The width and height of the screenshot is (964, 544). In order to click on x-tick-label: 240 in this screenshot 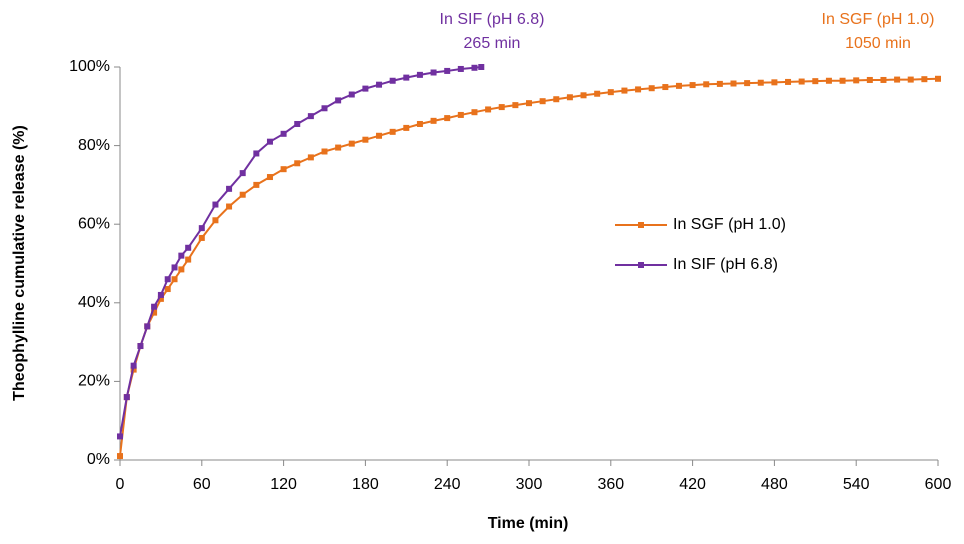, I will do `click(447, 484)`.